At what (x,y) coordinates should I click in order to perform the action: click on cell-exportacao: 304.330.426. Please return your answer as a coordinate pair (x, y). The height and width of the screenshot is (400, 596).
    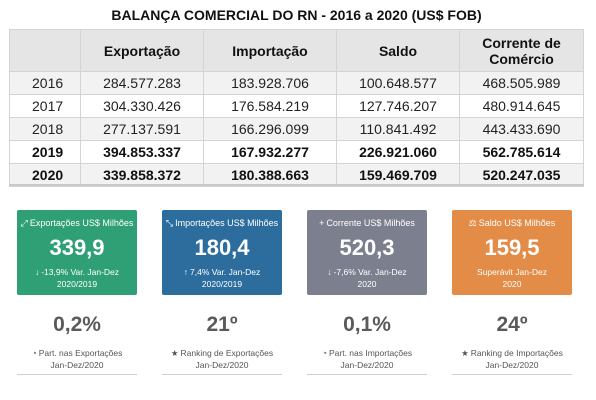
    Looking at the image, I should click on (142, 106).